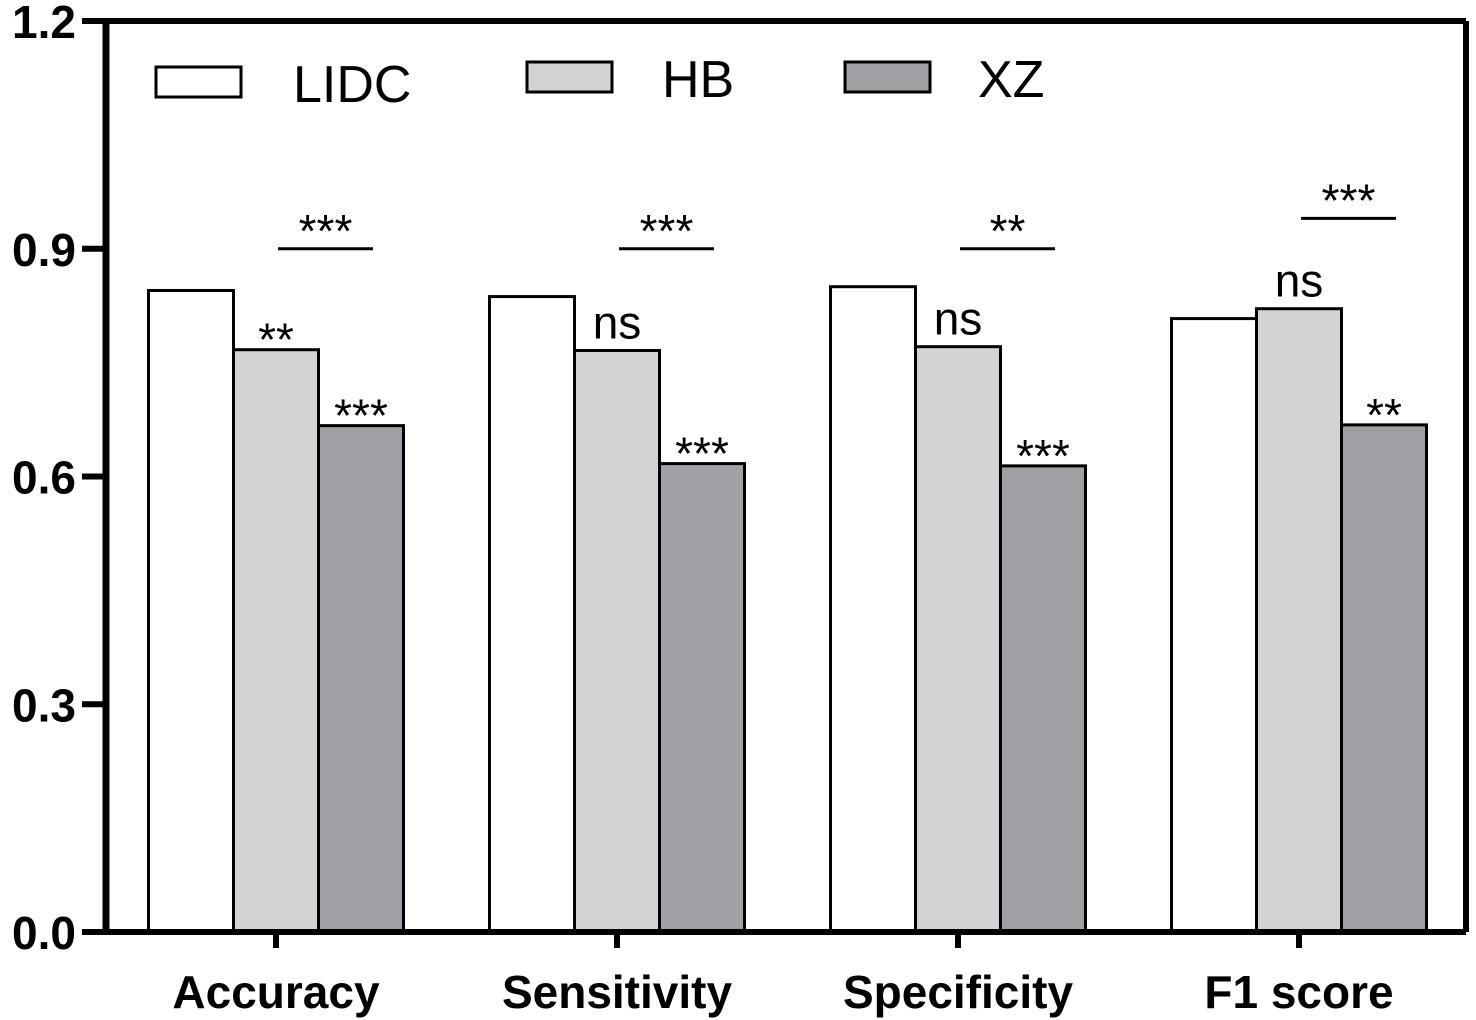  I want to click on y-tick-label: 0.9, so click(44, 250).